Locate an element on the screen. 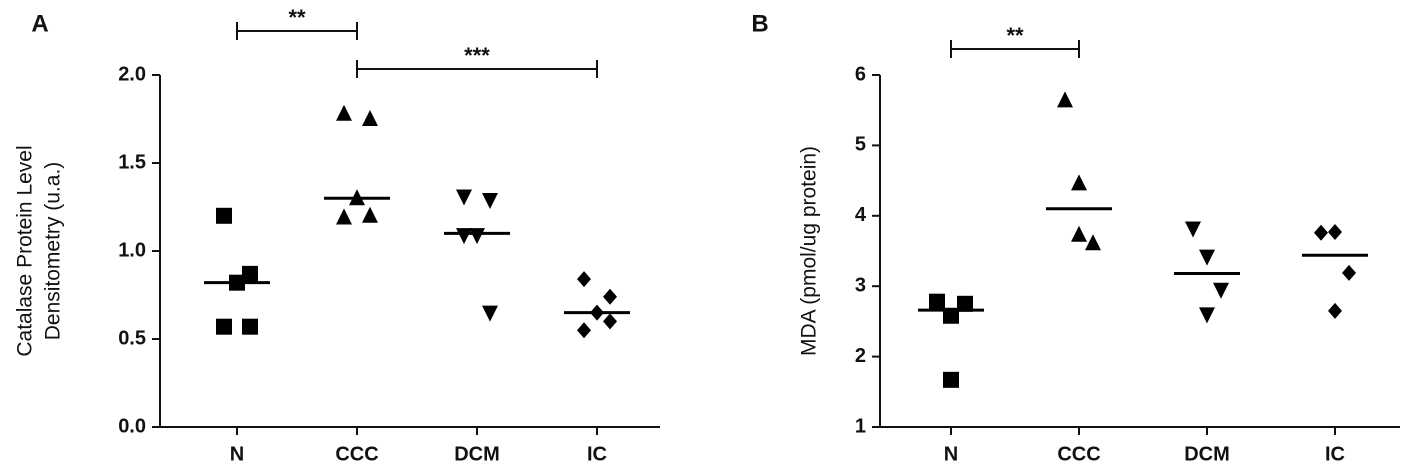 This screenshot has width=1417, height=466. y-tick-label: 1 is located at coordinates (860, 426).